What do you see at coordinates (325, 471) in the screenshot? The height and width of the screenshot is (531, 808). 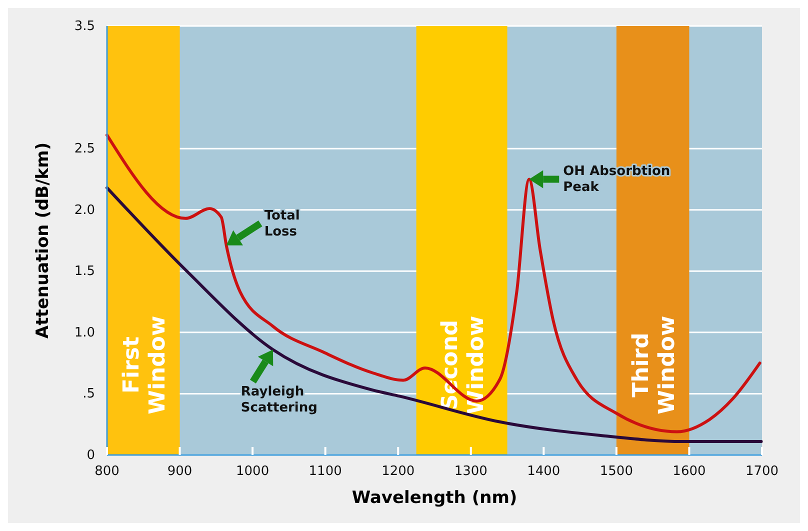 I see `x-tick-label: 1100` at bounding box center [325, 471].